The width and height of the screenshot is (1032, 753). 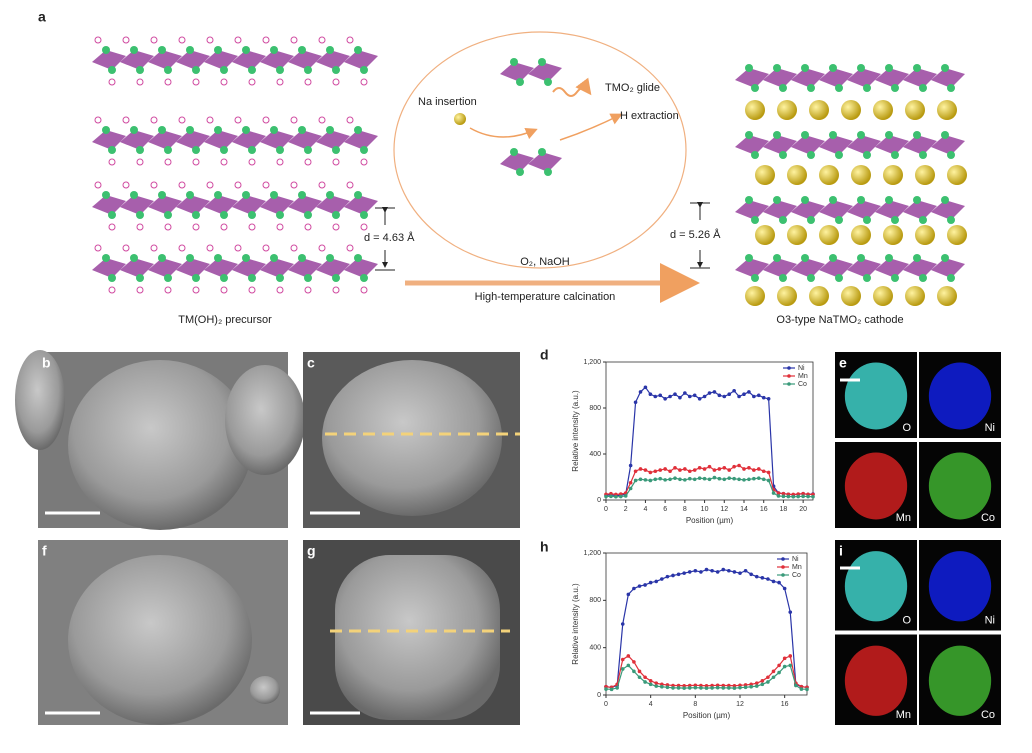 I want to click on reaction-bubble, so click(x=540, y=150).